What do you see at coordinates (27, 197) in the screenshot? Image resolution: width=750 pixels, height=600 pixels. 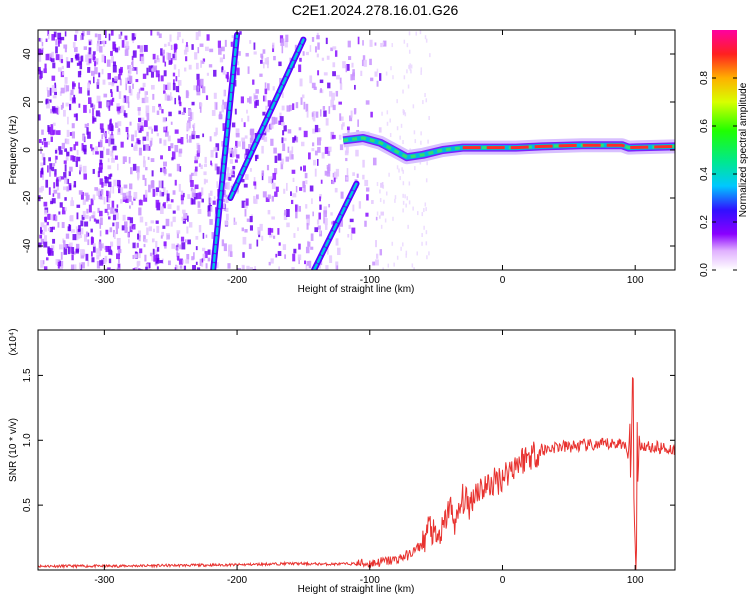 I see `y-tick-label: -20` at bounding box center [27, 197].